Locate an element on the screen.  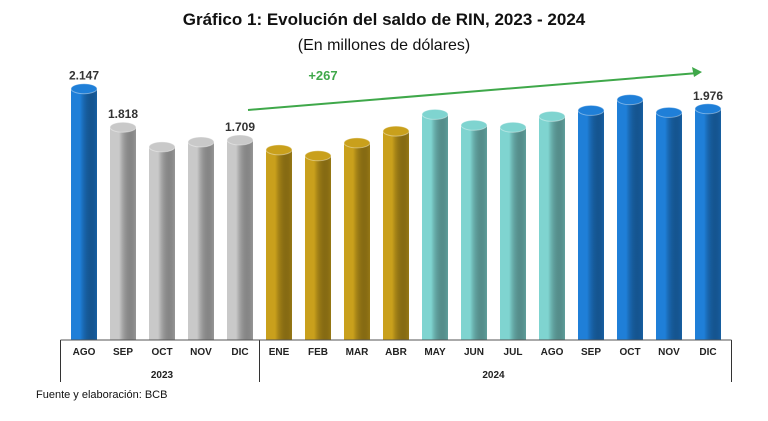
arrow-head is located at coordinates (697, 72).